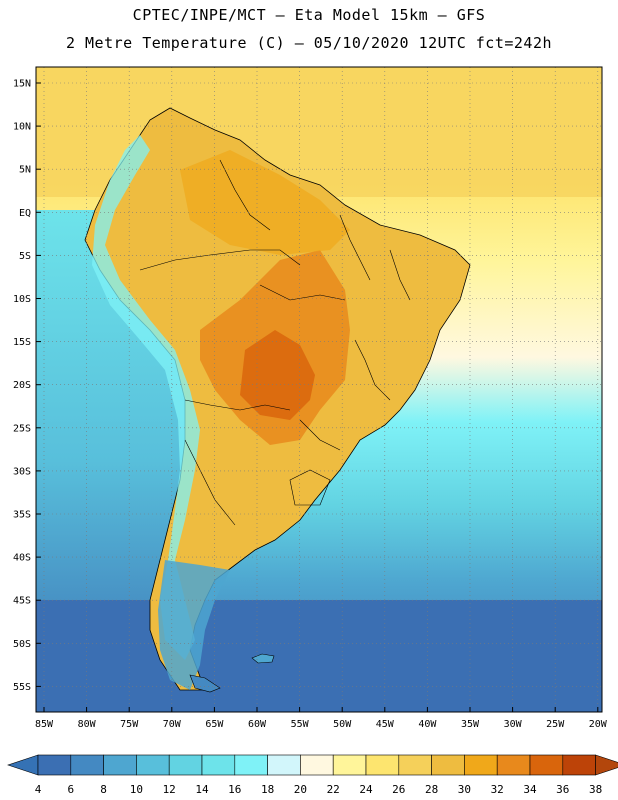  Describe the element at coordinates (22, 342) in the screenshot. I see `lat-label: 15S` at that location.